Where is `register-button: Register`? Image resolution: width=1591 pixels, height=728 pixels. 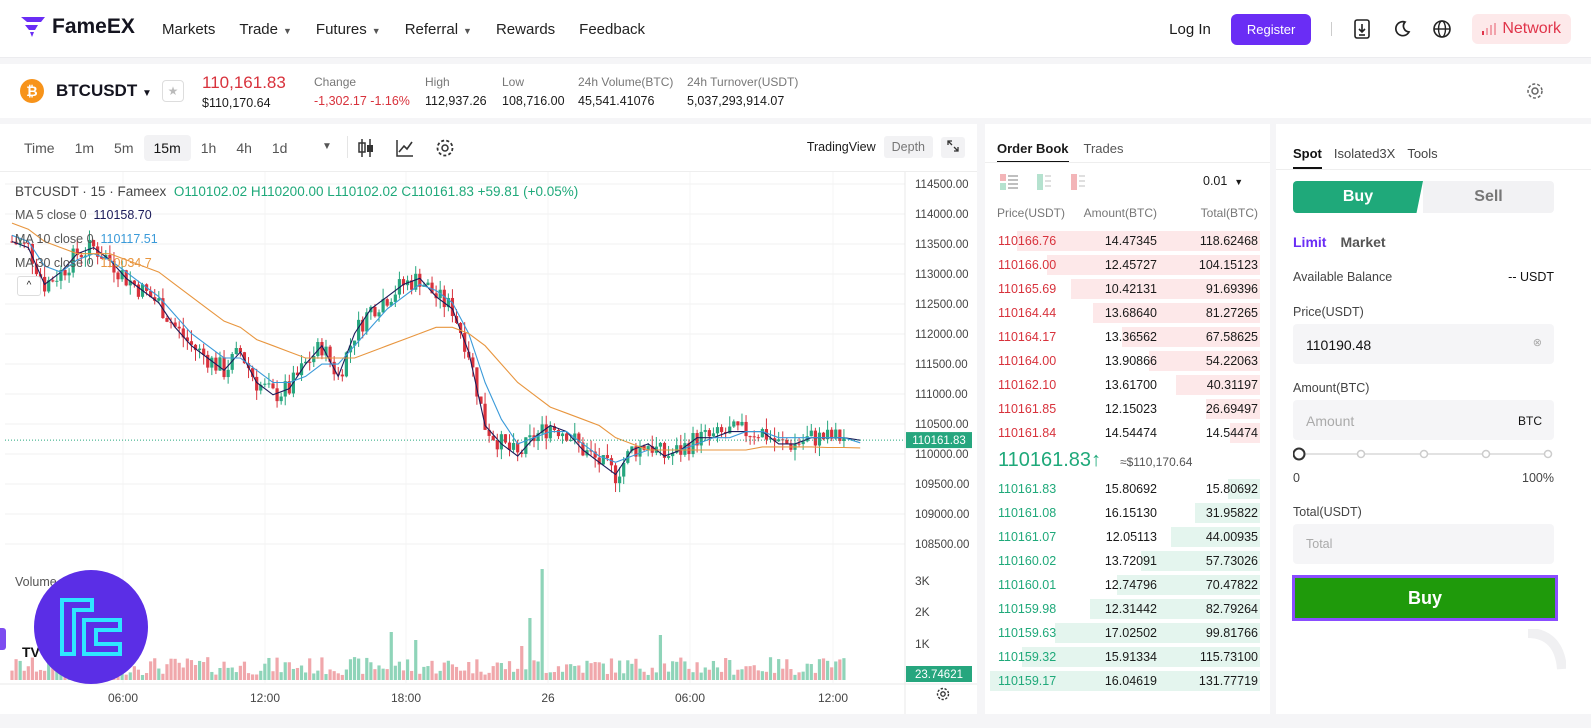
register-button: Register is located at coordinates (1271, 29).